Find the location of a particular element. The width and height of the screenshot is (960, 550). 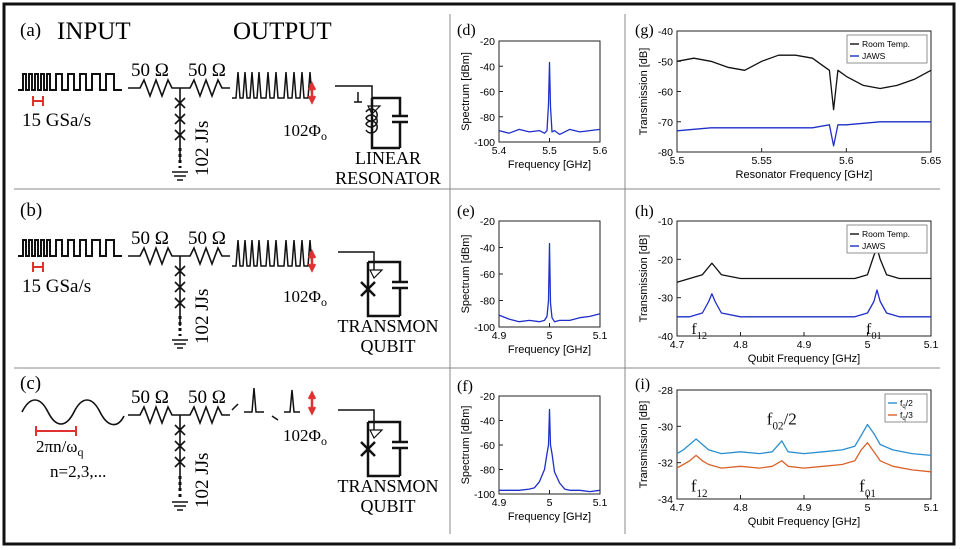

y-tick-label: -60 is located at coordinates (487, 275).